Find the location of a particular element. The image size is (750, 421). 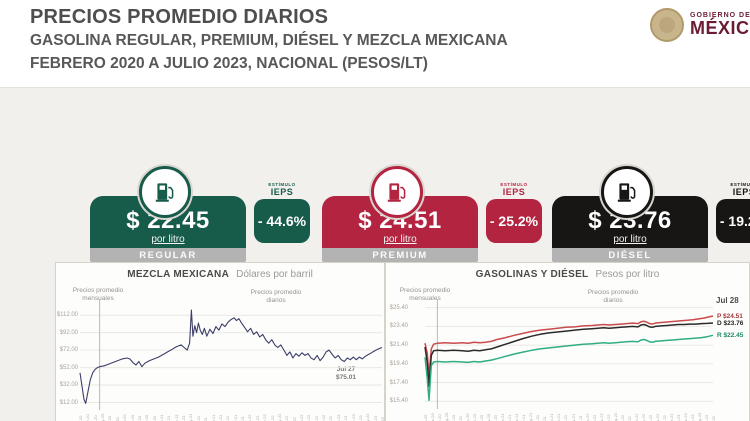

chart-subtitle: Pesos por litro is located at coordinates (627, 274).